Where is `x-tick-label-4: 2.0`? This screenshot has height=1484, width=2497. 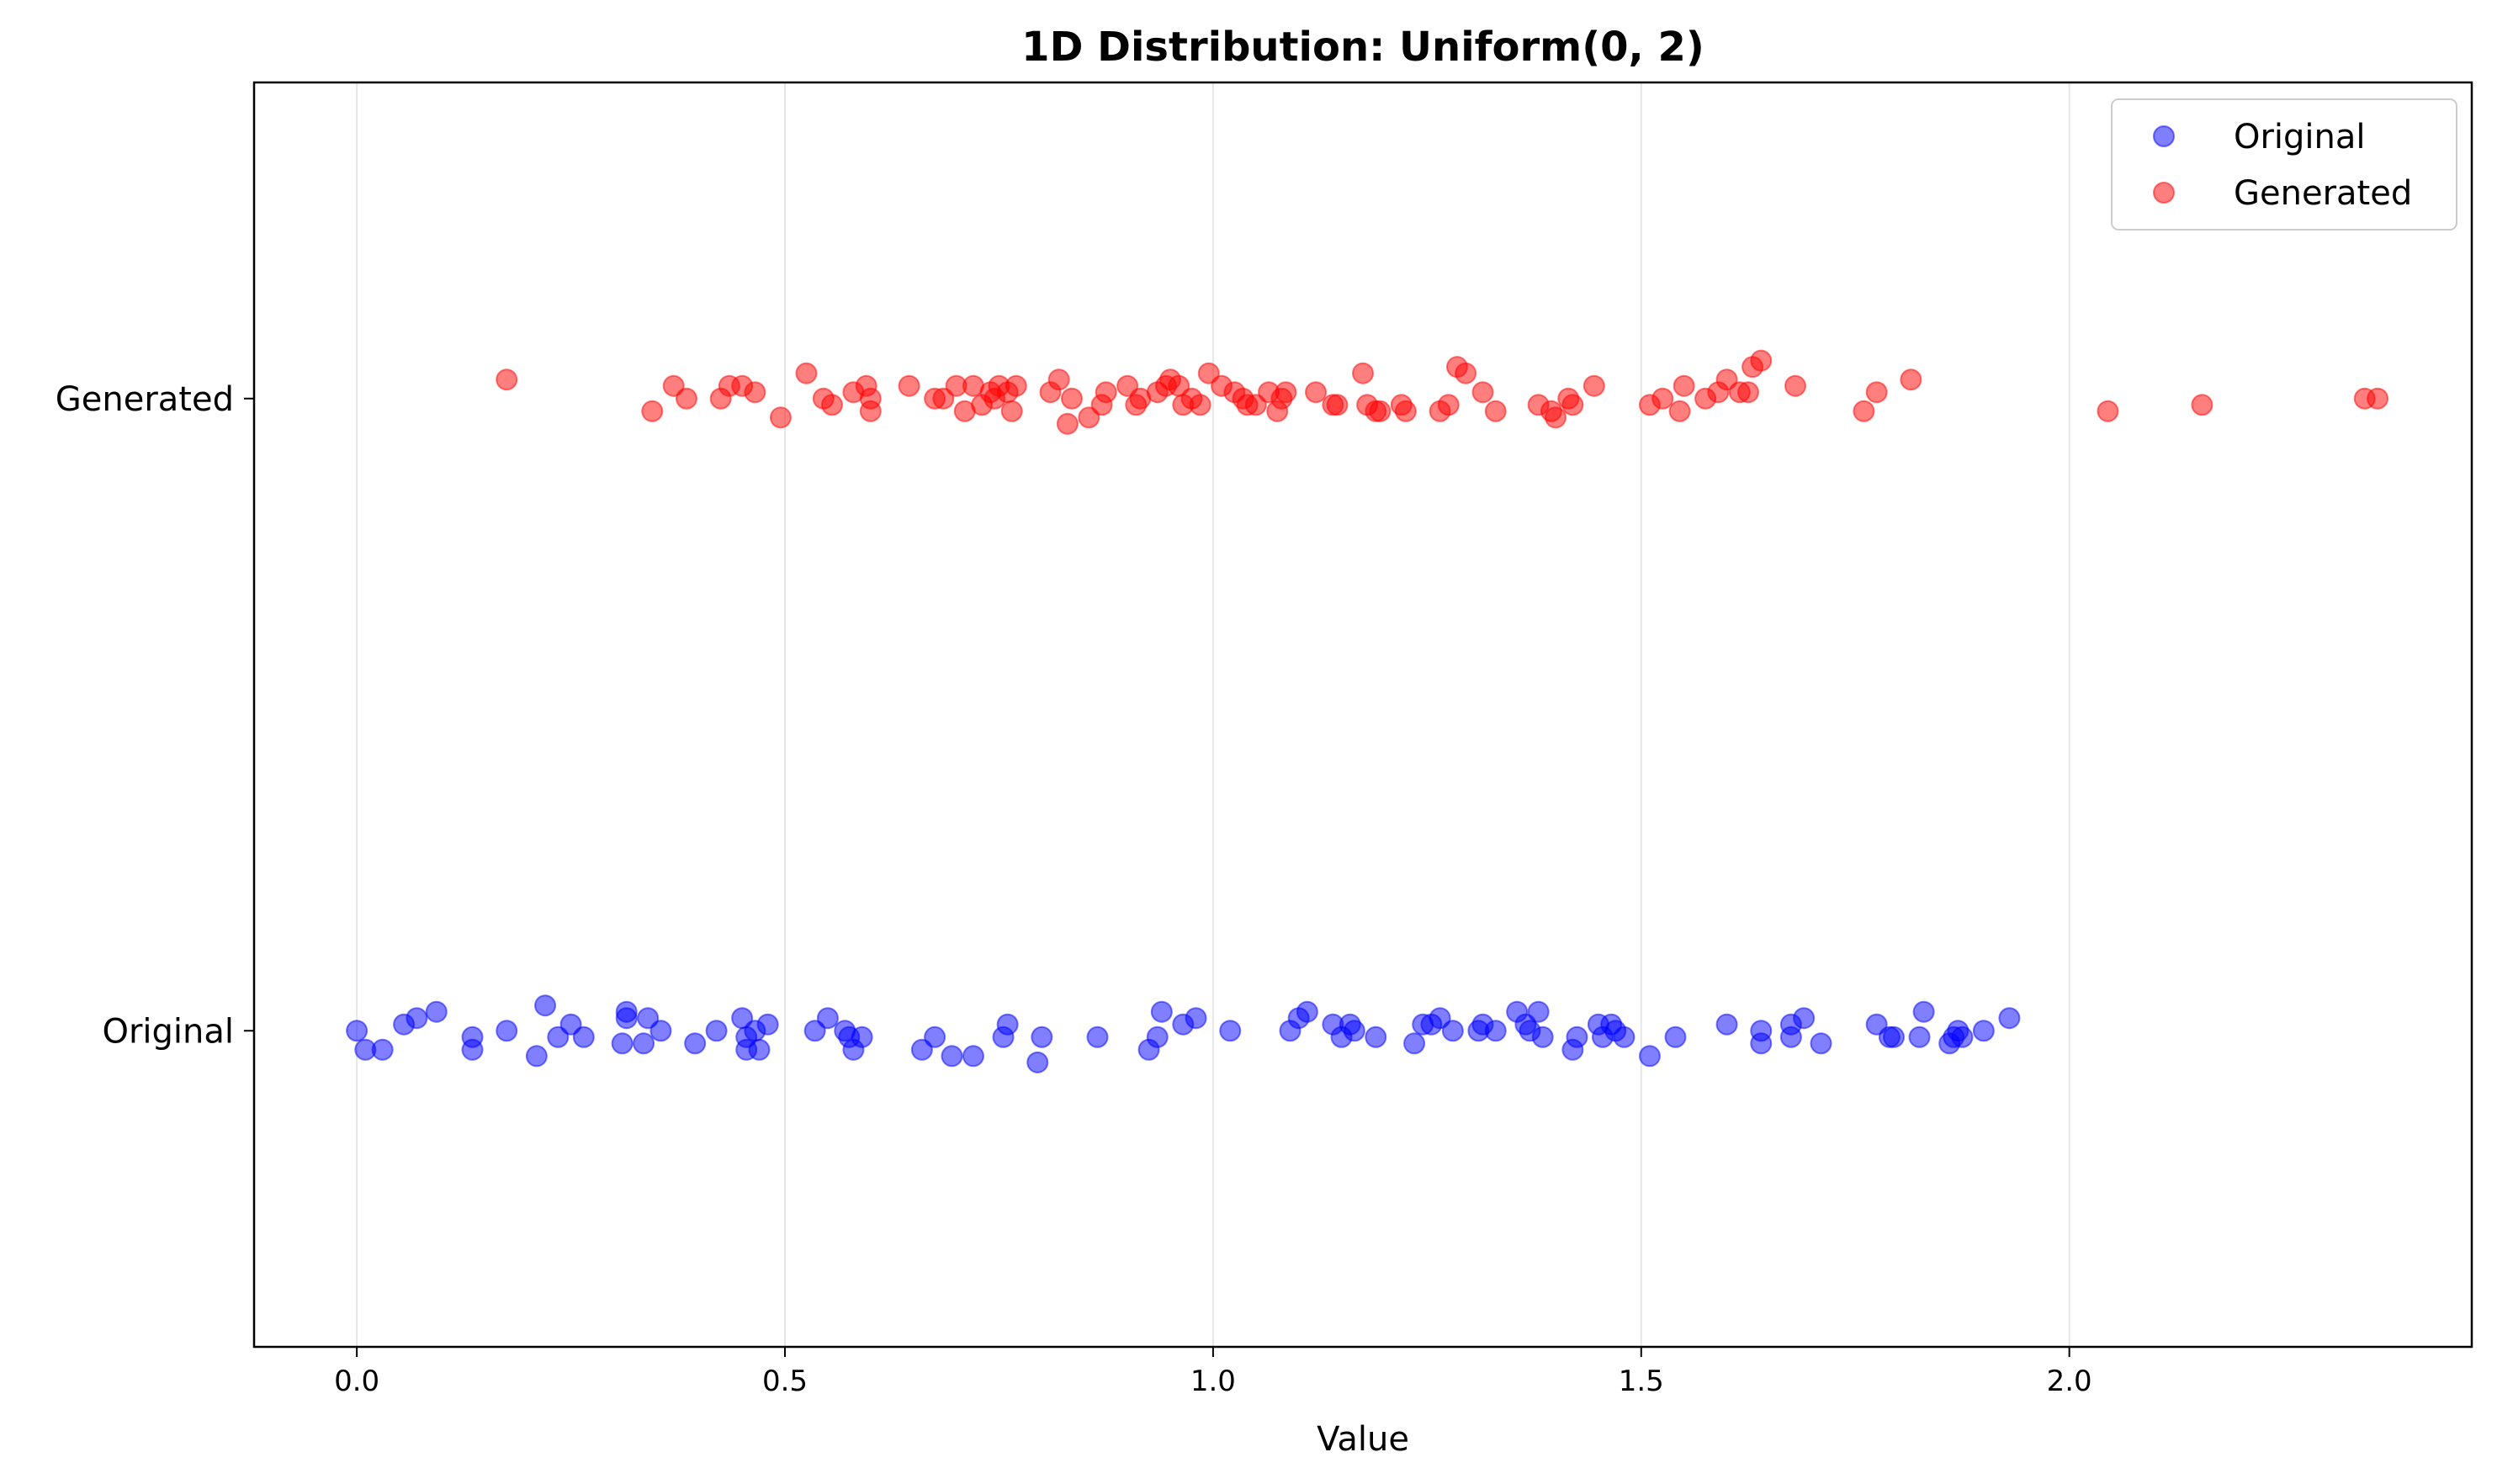
x-tick-label-4: 2.0 is located at coordinates (2070, 1381).